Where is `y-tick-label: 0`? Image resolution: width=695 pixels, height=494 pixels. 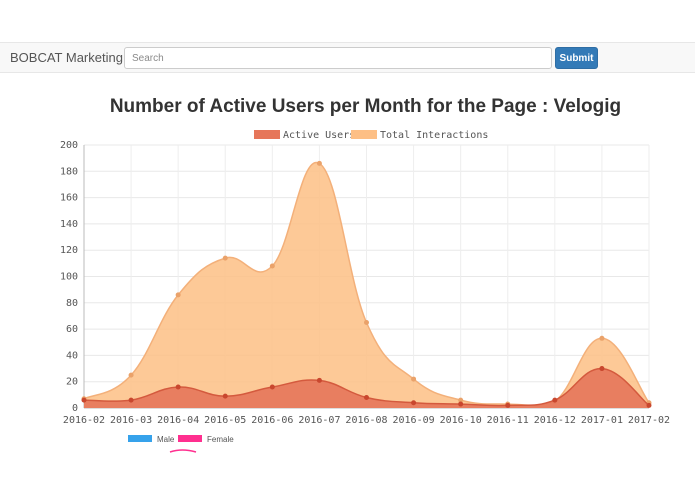 y-tick-label: 0 is located at coordinates (75, 408).